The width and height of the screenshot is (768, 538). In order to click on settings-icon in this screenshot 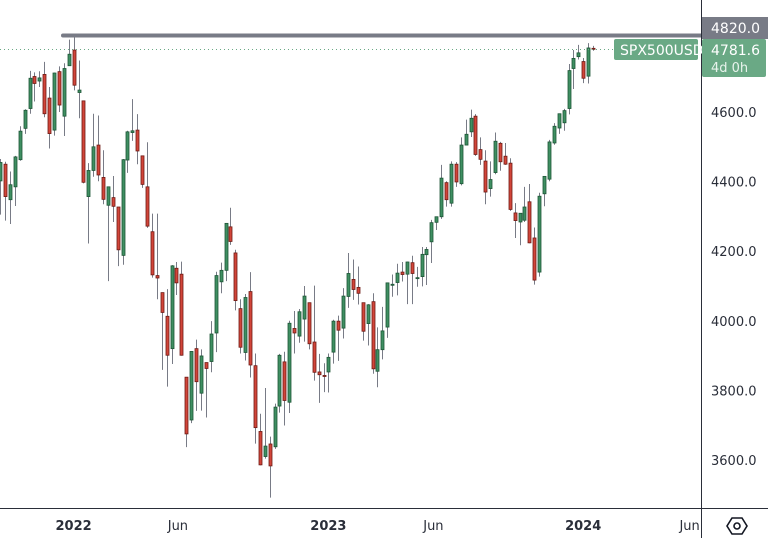, I will do `click(737, 526)`.